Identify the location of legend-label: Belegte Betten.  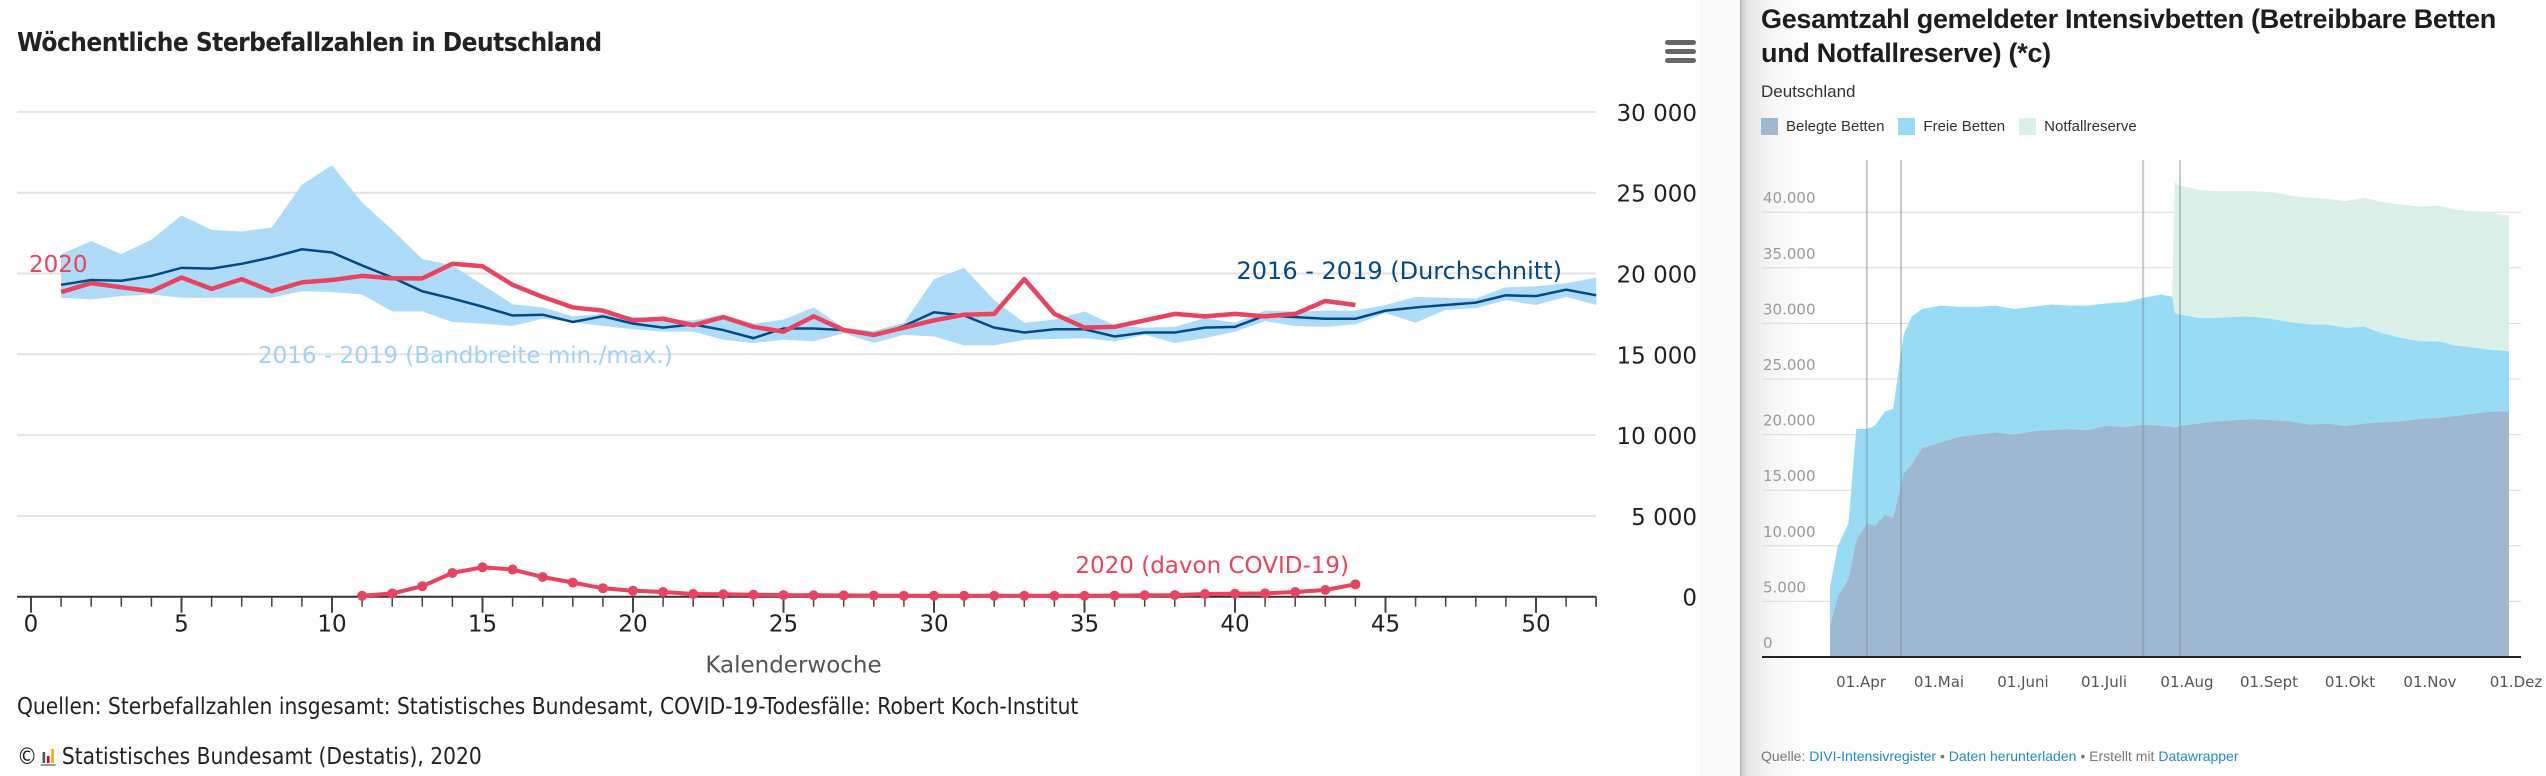
(1835, 126).